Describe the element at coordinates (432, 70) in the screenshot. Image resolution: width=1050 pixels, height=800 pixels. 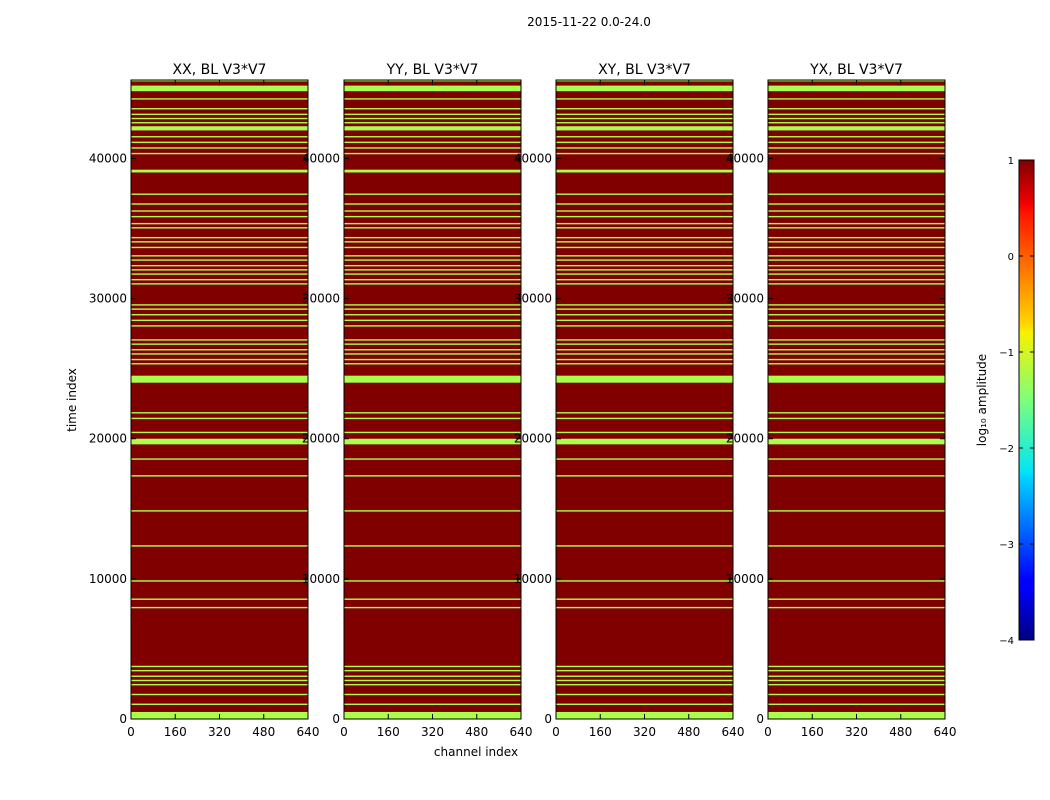
I see `panel-title: YY, BL V3*V7` at that location.